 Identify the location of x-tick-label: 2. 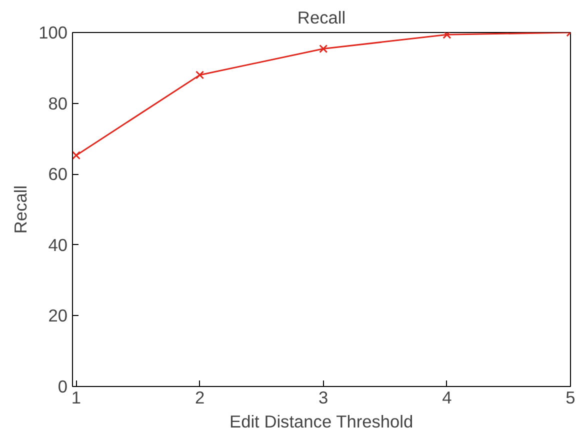
(199, 398).